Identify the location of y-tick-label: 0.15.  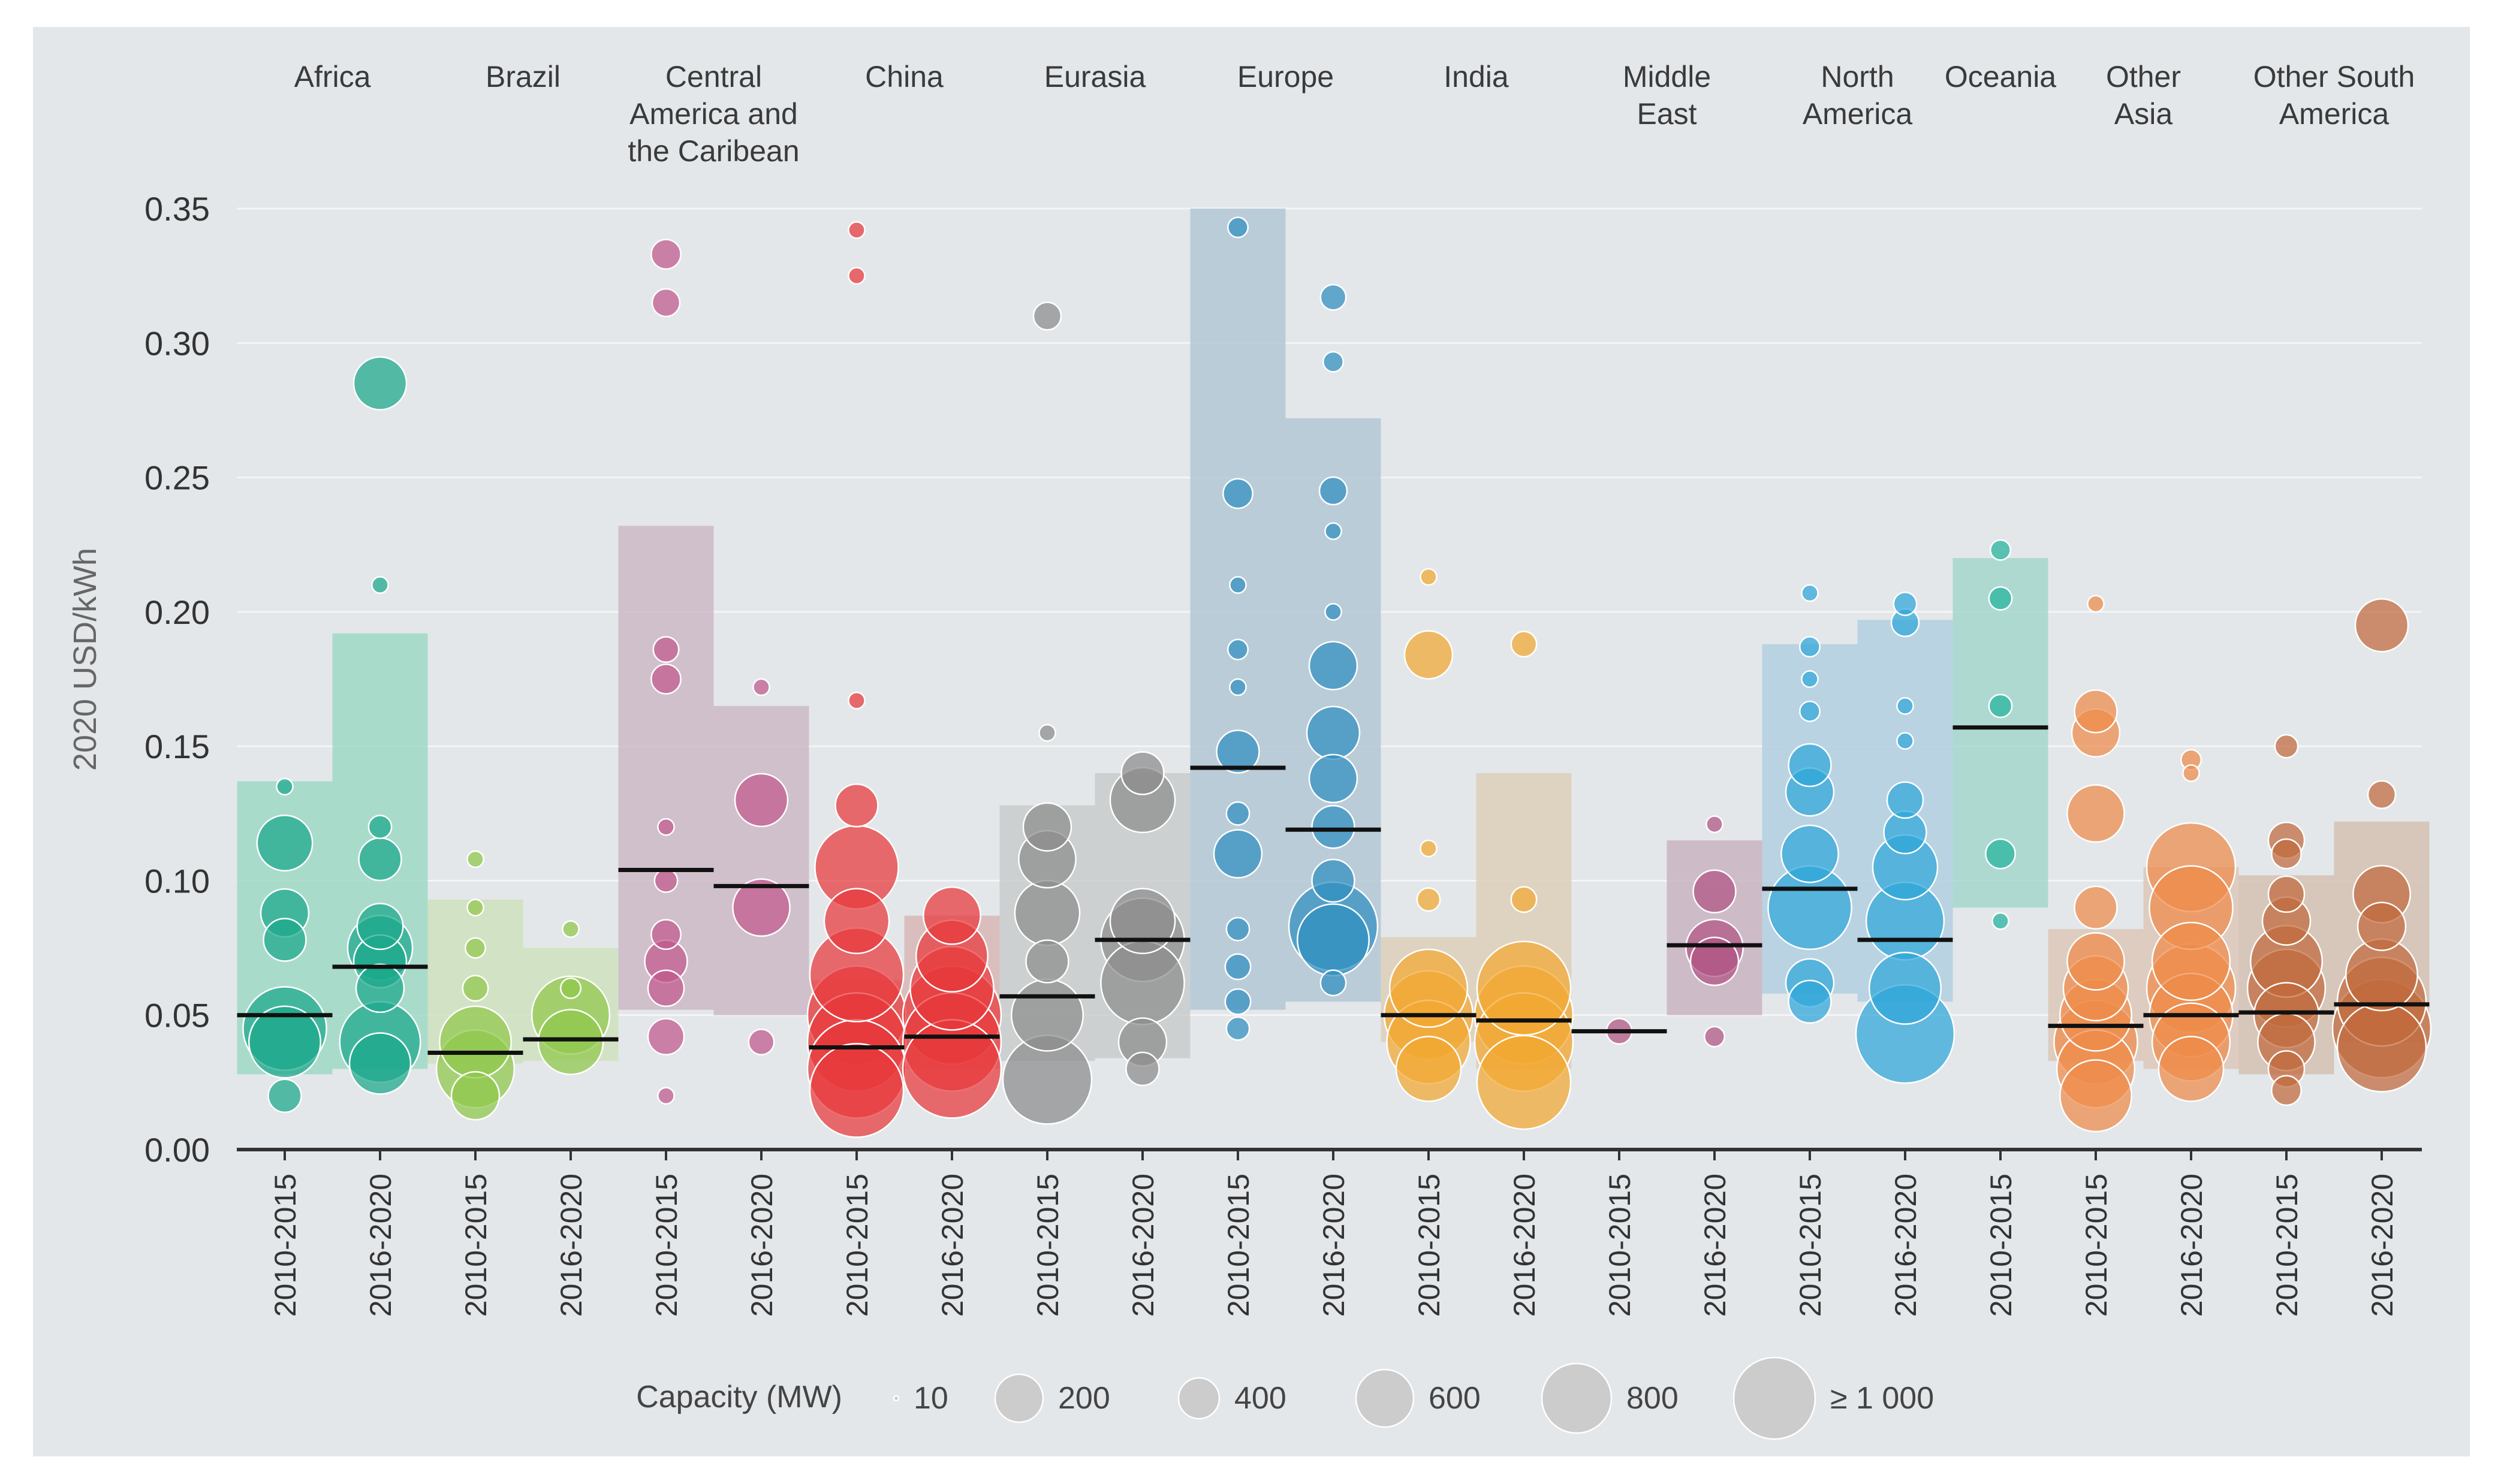
(177, 747).